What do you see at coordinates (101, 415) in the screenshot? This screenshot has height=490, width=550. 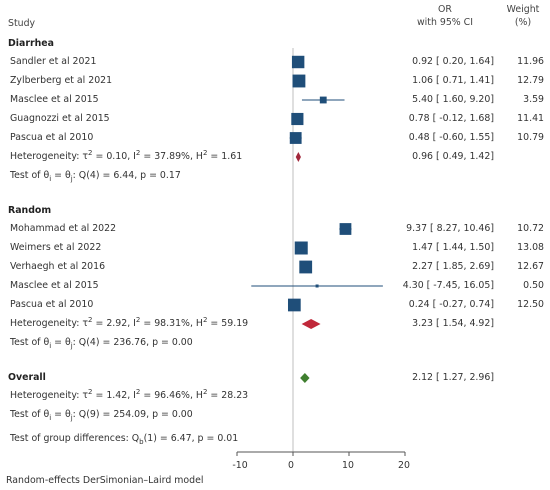 I see `test-overall: Test of θi = θj: Q(9) = 254.09, p = 0.00` at bounding box center [101, 415].